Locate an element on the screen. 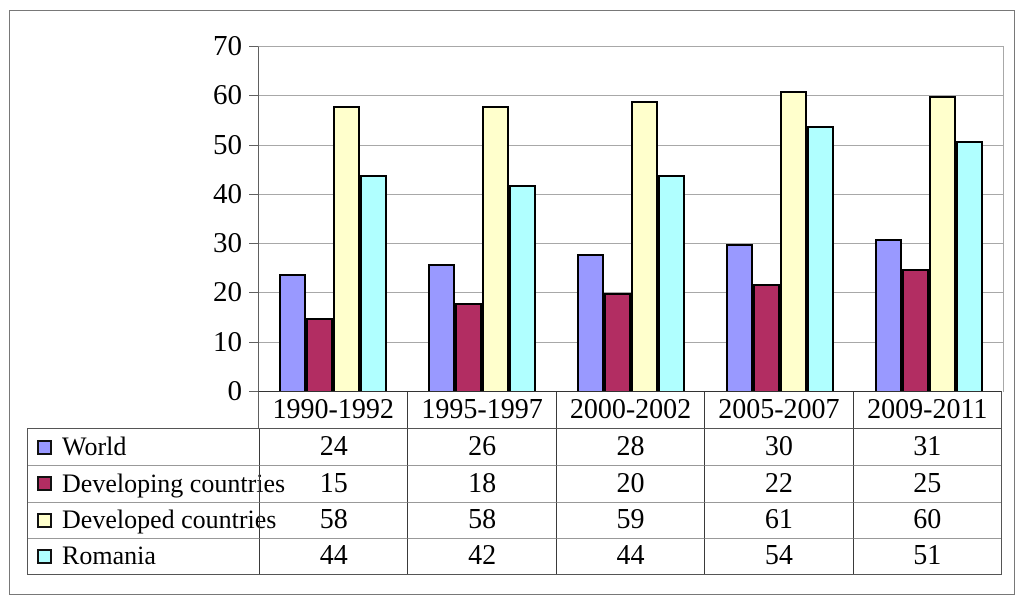  bar-world-2005-2007 is located at coordinates (739, 318).